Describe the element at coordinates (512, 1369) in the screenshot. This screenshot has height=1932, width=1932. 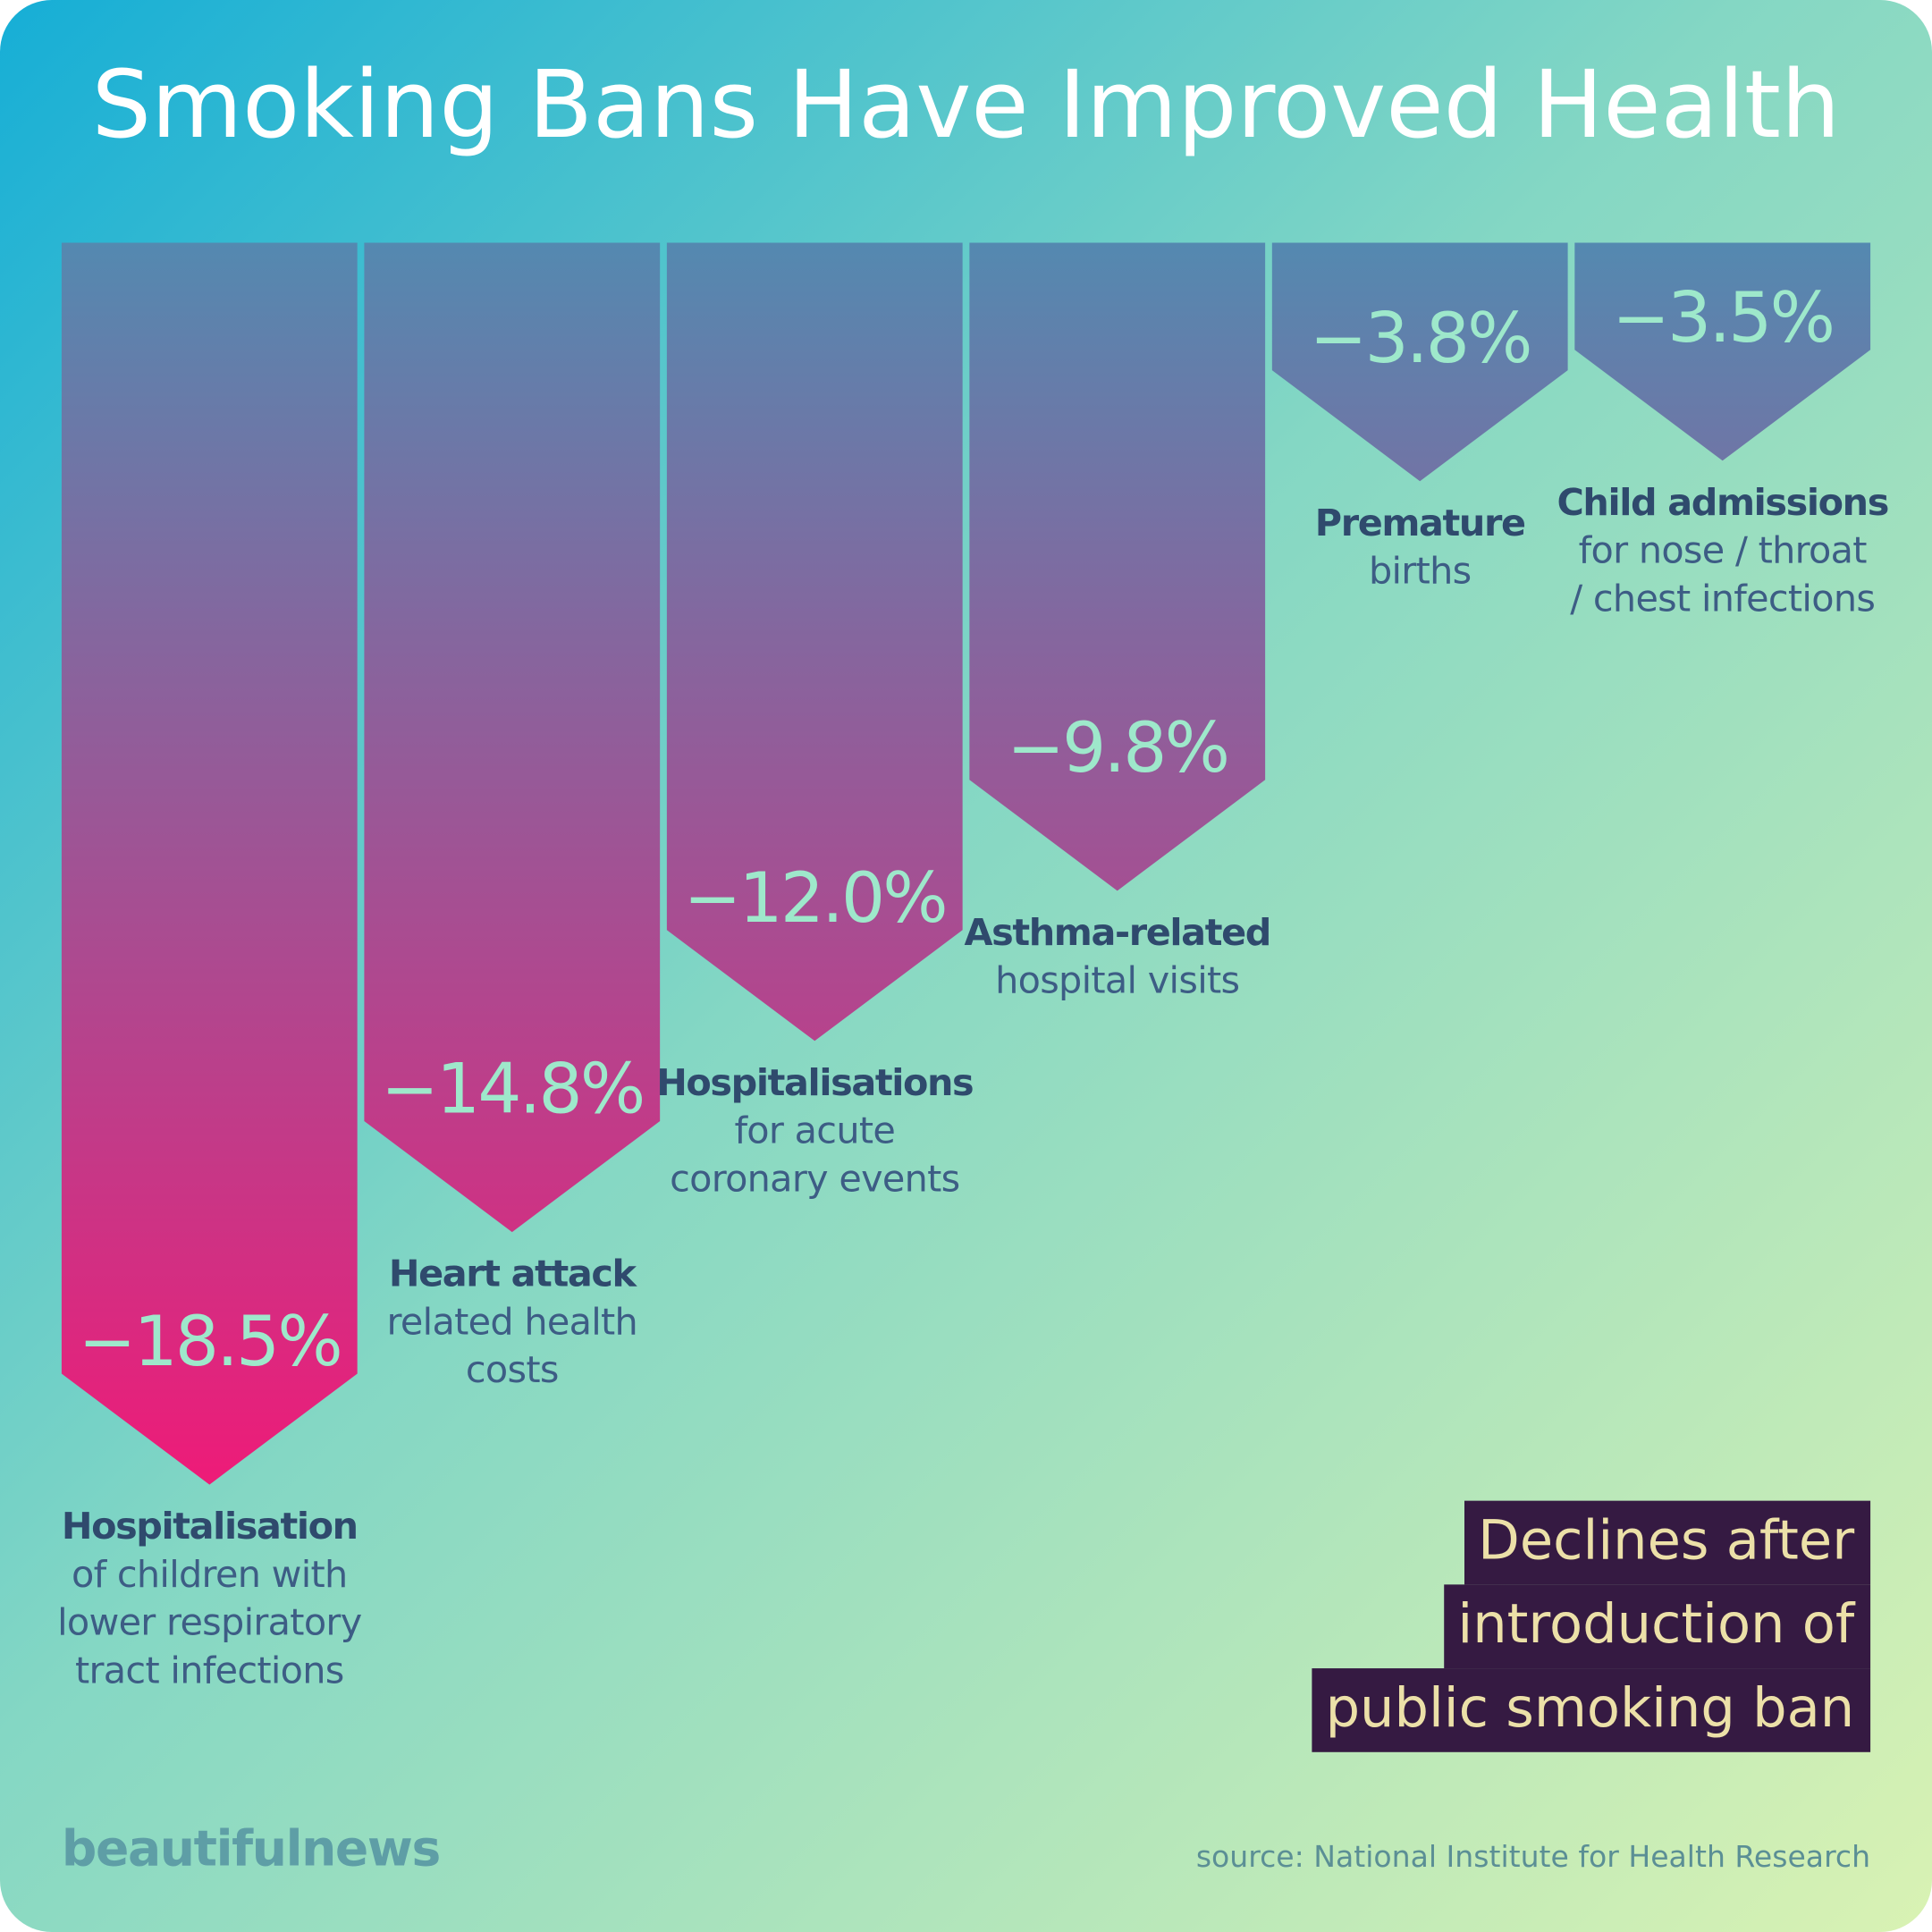
I see `category-detail: costs` at that location.